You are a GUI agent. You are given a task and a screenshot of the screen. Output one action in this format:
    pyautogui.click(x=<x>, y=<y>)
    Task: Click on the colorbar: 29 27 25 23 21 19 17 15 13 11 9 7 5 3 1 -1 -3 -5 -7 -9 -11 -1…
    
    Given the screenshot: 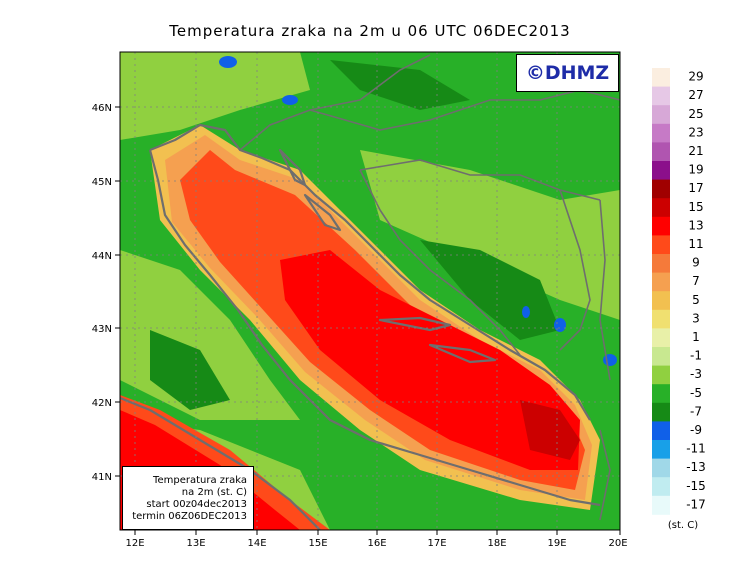 What is the action you would take?
    pyautogui.click(x=679, y=291)
    